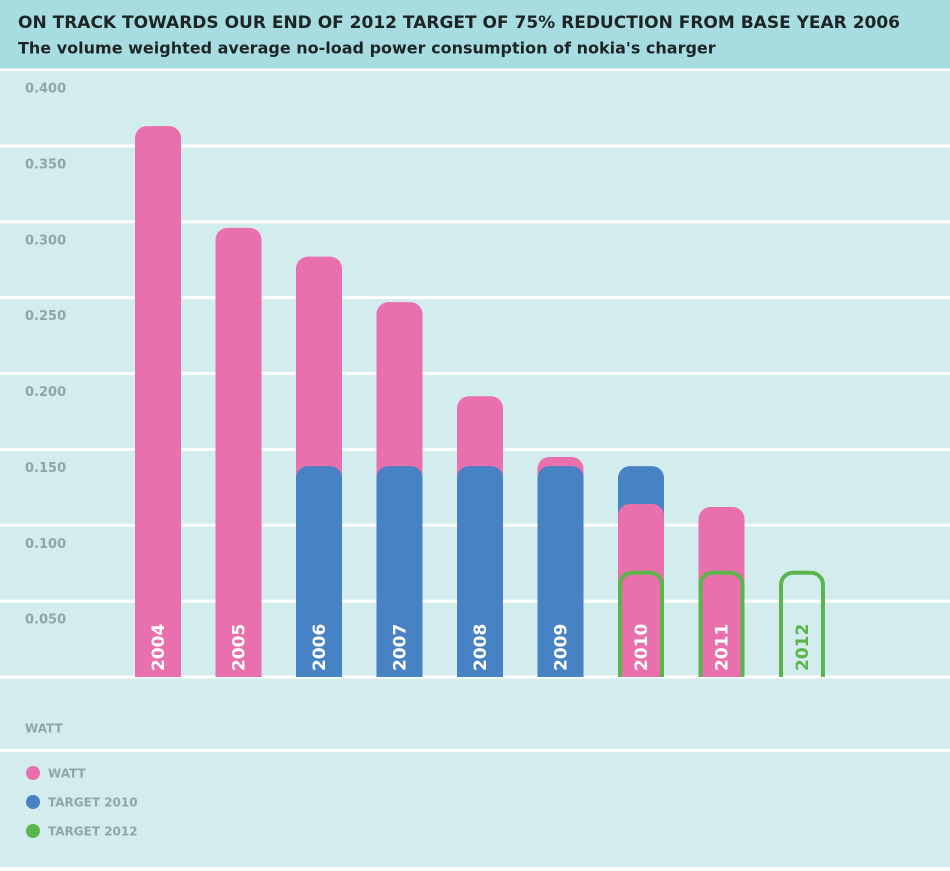 This screenshot has height=871, width=950. I want to click on y-axis-label: WATT, so click(44, 729).